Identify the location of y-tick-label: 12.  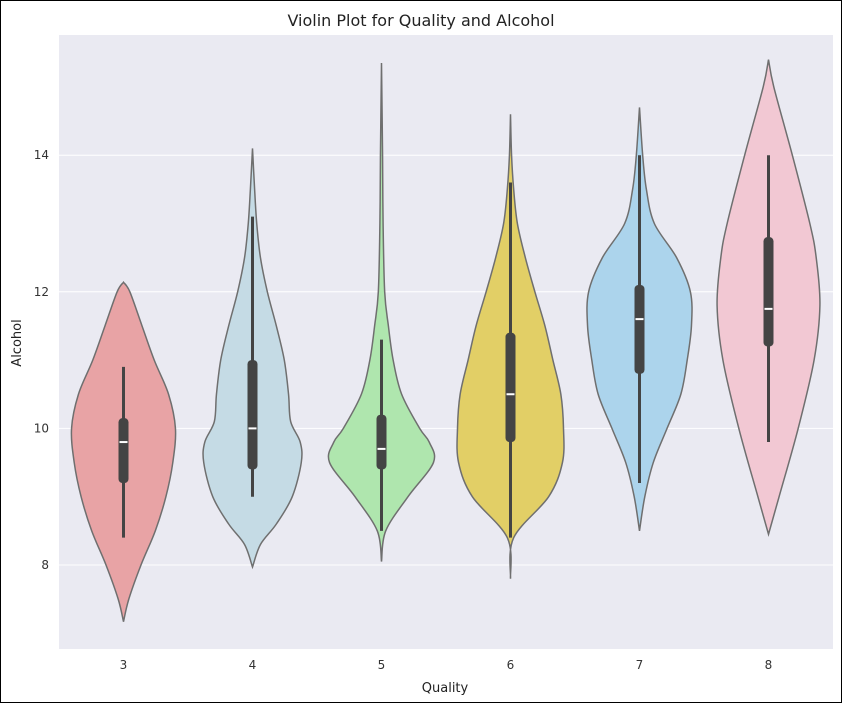
(41, 292).